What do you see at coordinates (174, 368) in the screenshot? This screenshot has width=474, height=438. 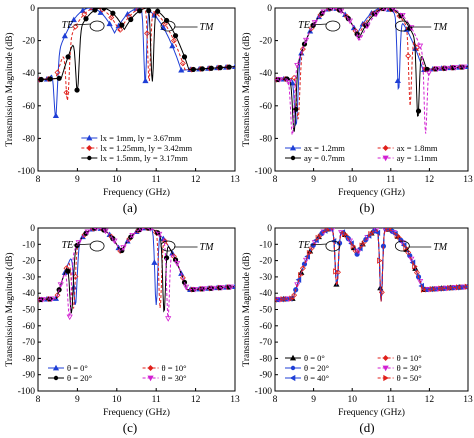 I see `legend-label: θ = 10°` at bounding box center [174, 368].